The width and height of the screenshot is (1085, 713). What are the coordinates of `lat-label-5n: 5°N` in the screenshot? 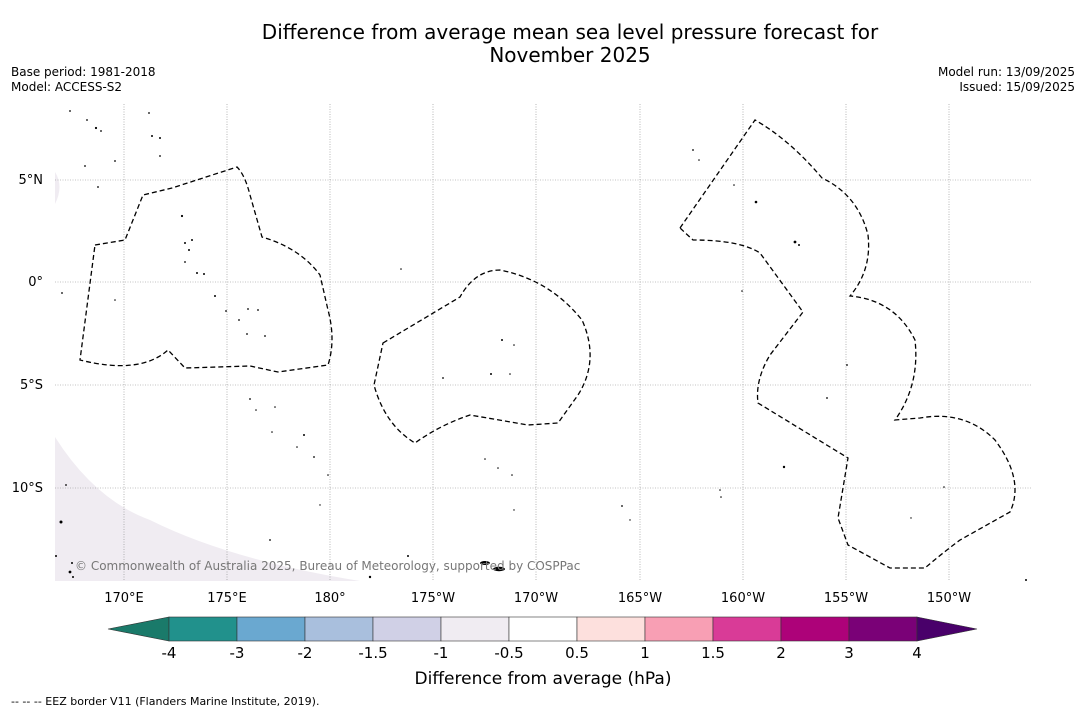 It's located at (31, 180).